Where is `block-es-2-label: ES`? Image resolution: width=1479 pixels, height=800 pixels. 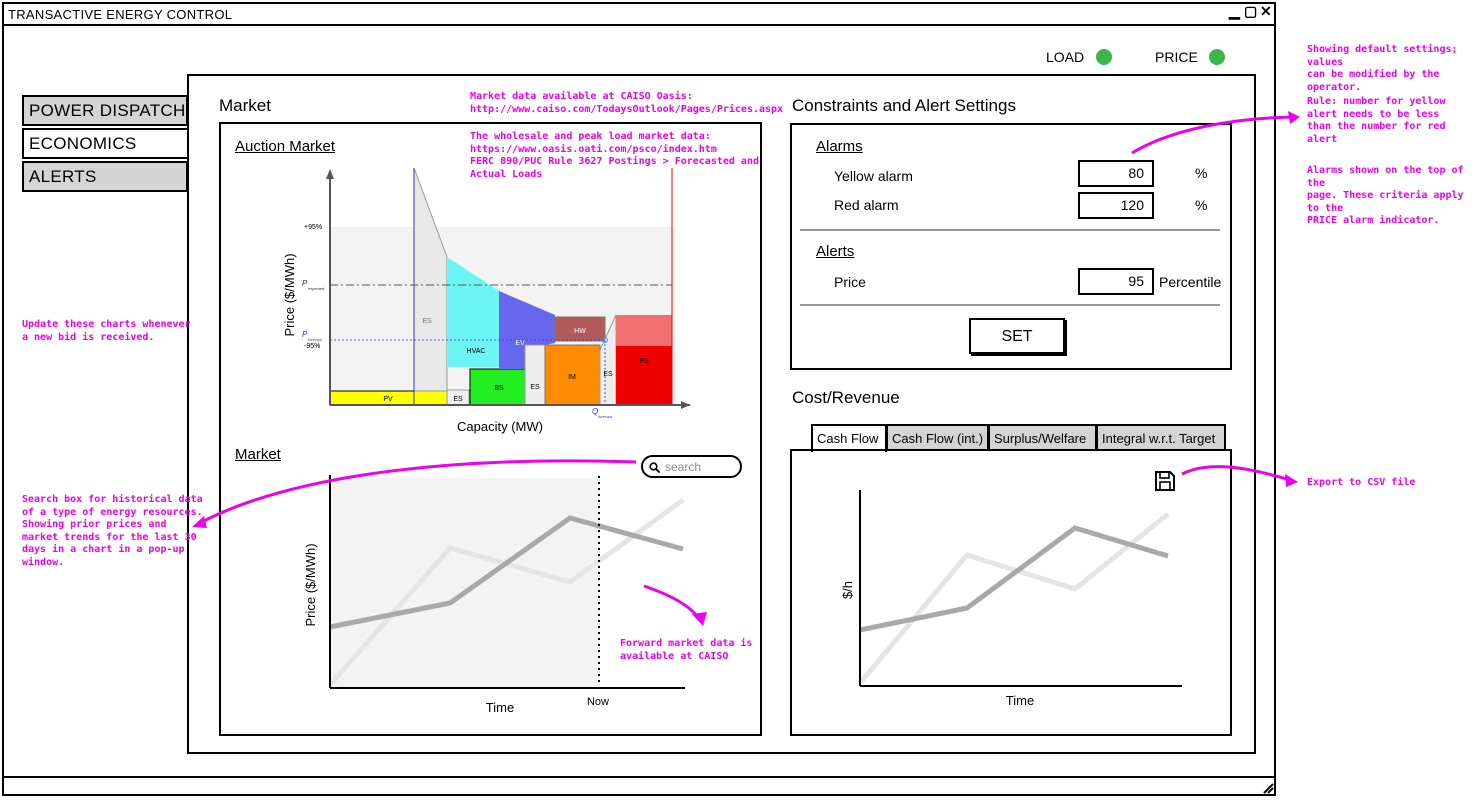 block-es-2-label: ES is located at coordinates (458, 399).